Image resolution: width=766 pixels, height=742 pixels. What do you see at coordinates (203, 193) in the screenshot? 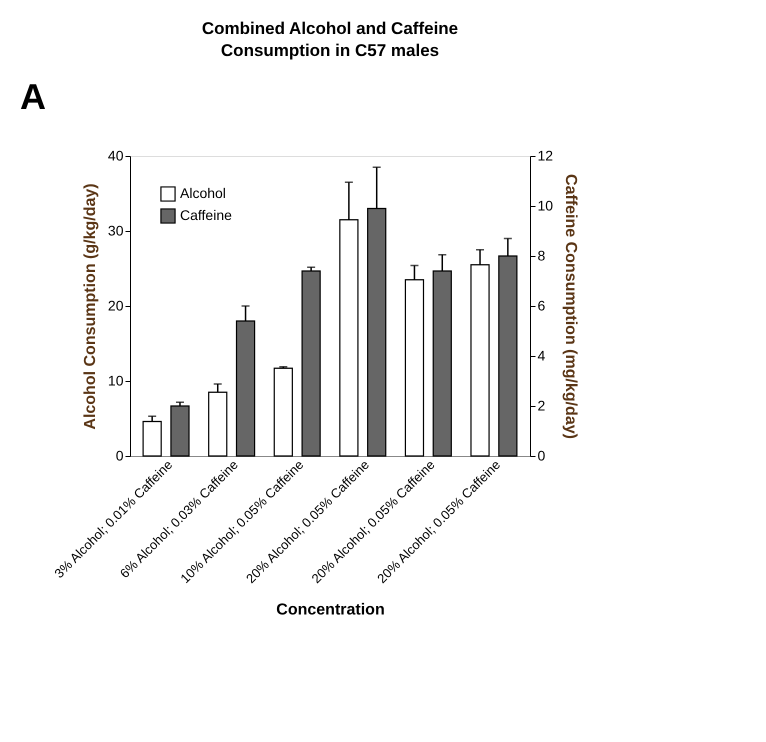
I see `legend-label: Alcohol` at bounding box center [203, 193].